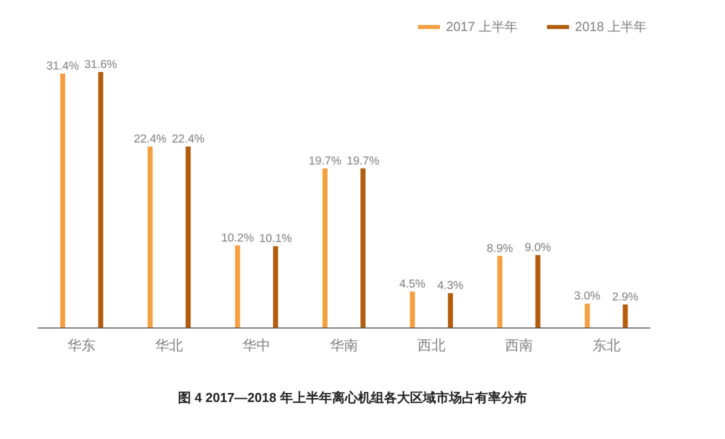  What do you see at coordinates (344, 345) in the screenshot?
I see `x-tick-label: 华南` at bounding box center [344, 345].